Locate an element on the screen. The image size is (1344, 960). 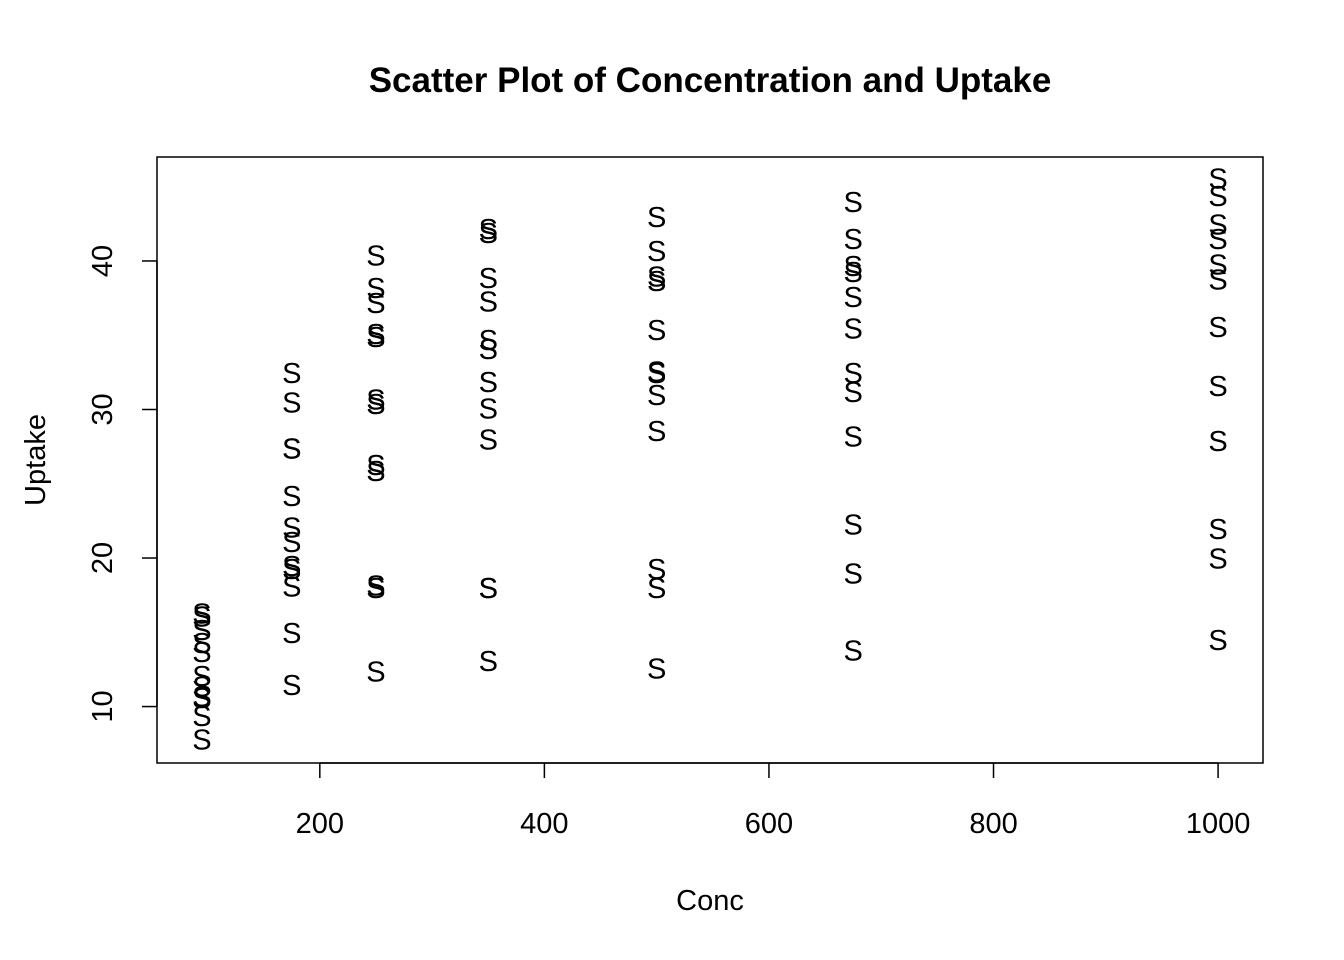
y-axis: 10 20 30 40 is located at coordinates (122, 484).